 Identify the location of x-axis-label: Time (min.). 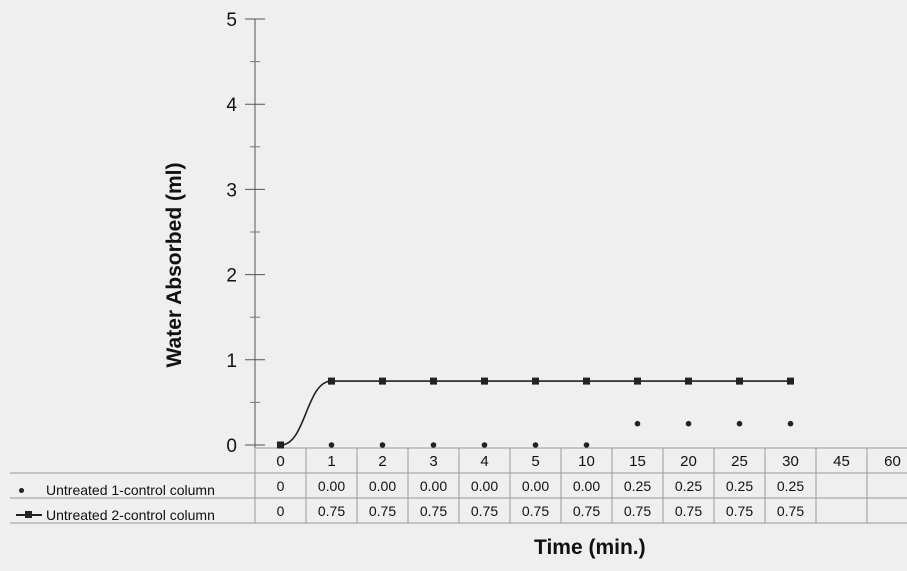
(590, 547).